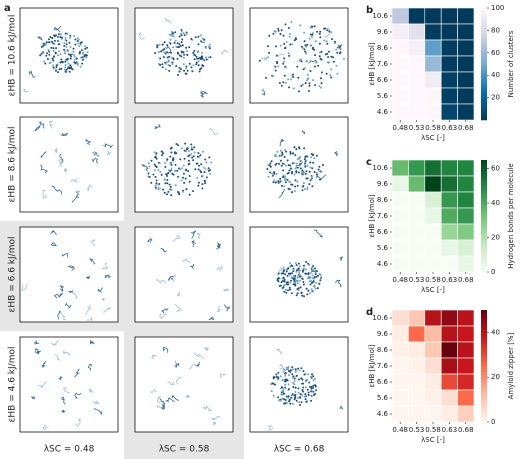 Image resolution: width=520 pixels, height=459 pixels. Describe the element at coordinates (495, 203) in the screenshot. I see `colorbar-tick-label: 40` at that location.